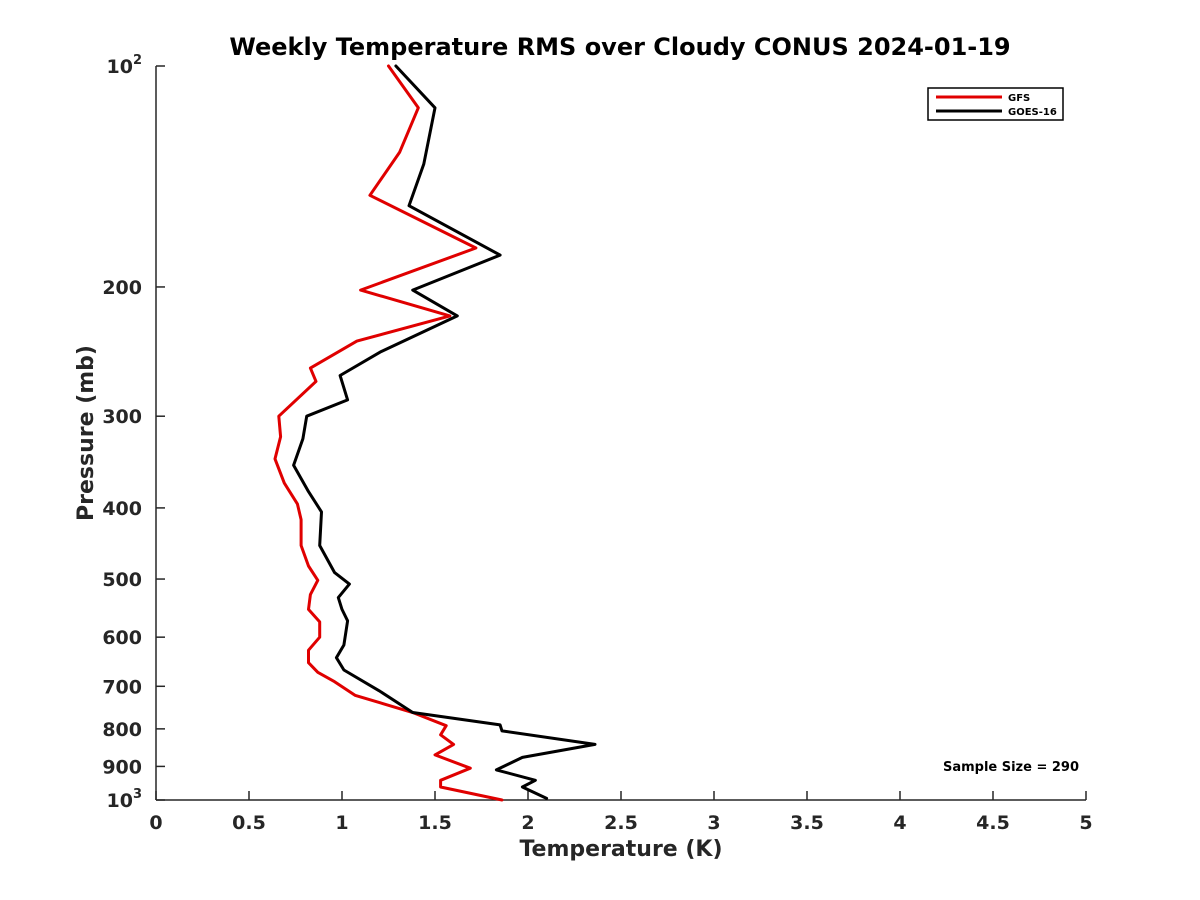 This screenshot has width=1200, height=900. I want to click on x-tick-label: 4, so click(899, 823).